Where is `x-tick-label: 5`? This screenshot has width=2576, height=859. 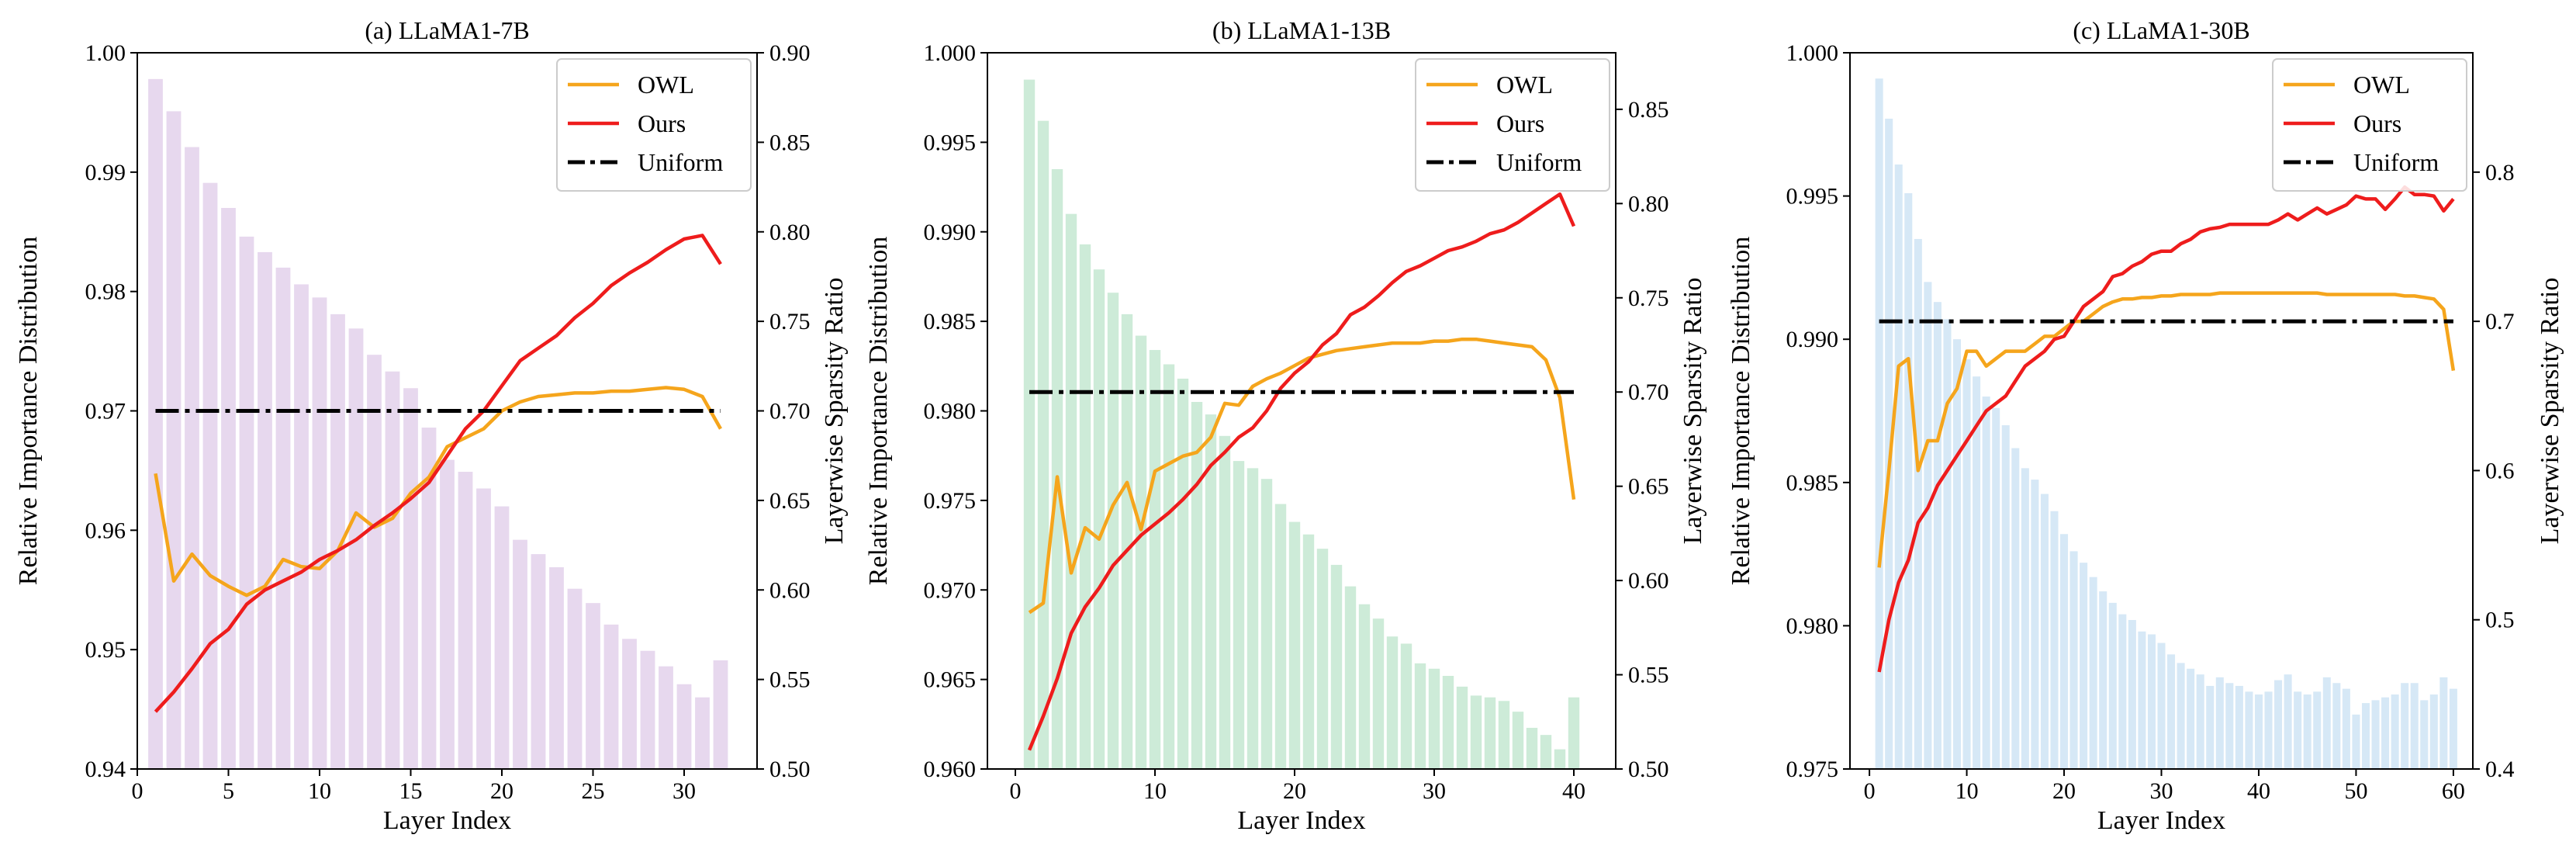
x-tick-label: 5 is located at coordinates (228, 791).